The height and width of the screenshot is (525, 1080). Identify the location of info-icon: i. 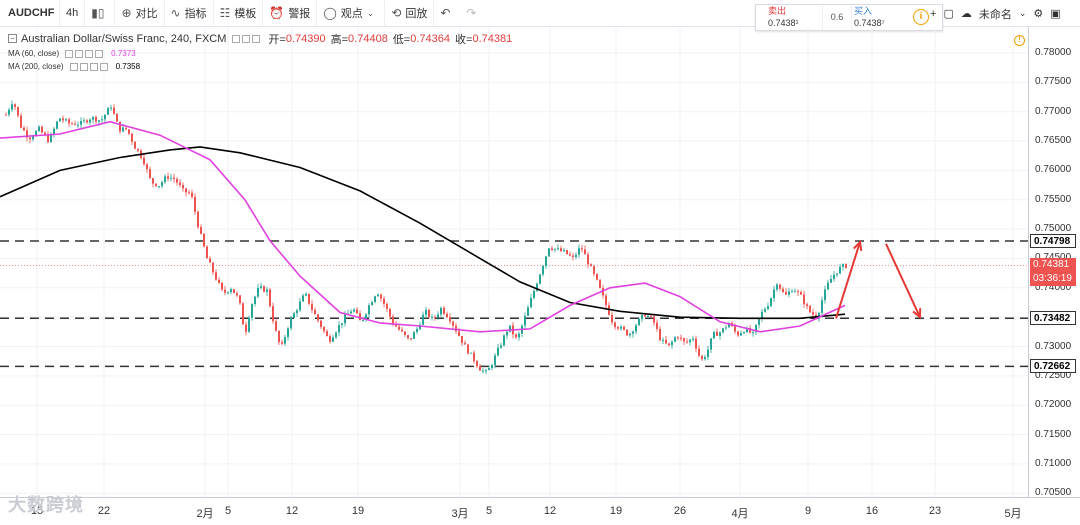
(921, 17).